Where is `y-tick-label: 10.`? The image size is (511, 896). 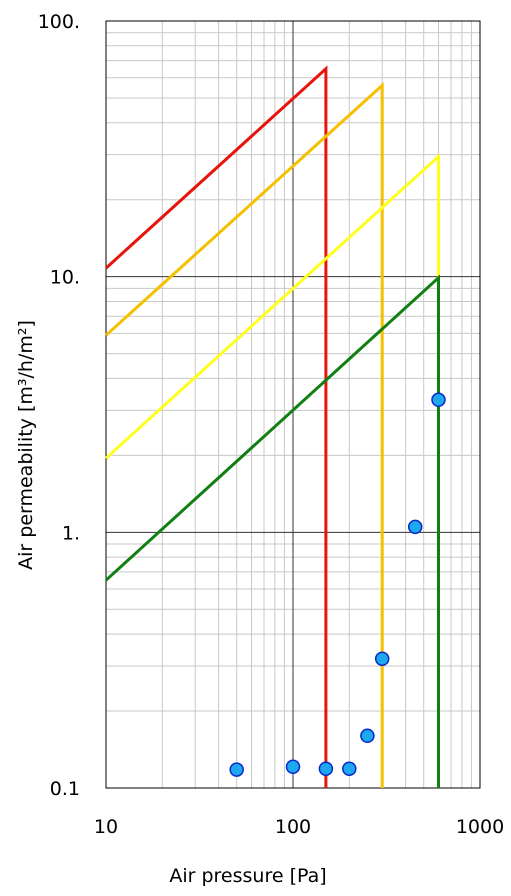 y-tick-label: 10. is located at coordinates (65, 278).